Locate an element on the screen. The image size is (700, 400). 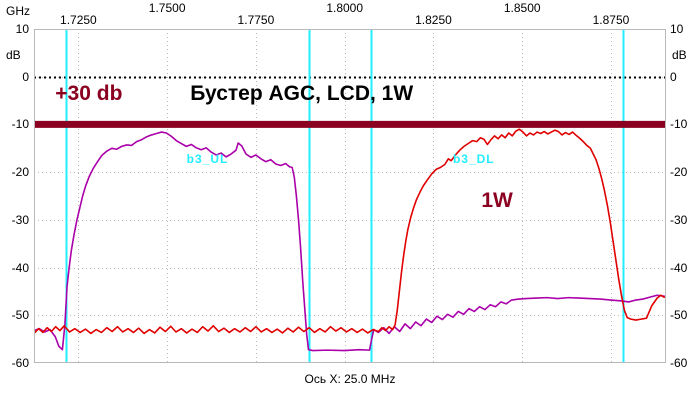
x-tick-label: 1.8500 is located at coordinates (522, 8).